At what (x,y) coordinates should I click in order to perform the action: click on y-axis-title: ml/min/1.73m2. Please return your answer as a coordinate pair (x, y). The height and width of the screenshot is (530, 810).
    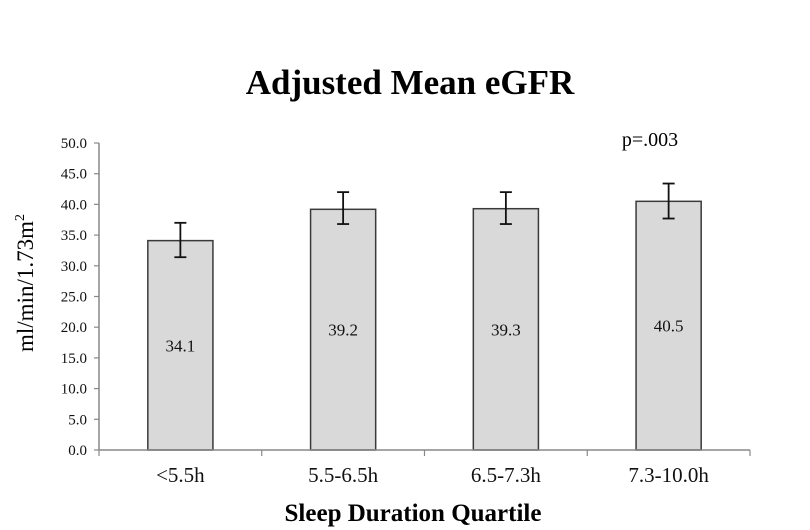
    Looking at the image, I should click on (25, 283).